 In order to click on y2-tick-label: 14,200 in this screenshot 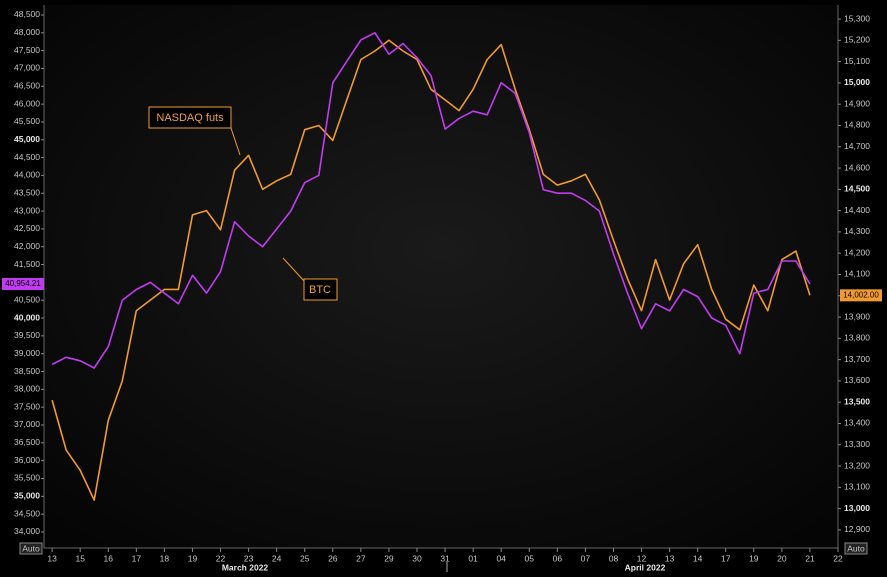, I will do `click(857, 252)`.